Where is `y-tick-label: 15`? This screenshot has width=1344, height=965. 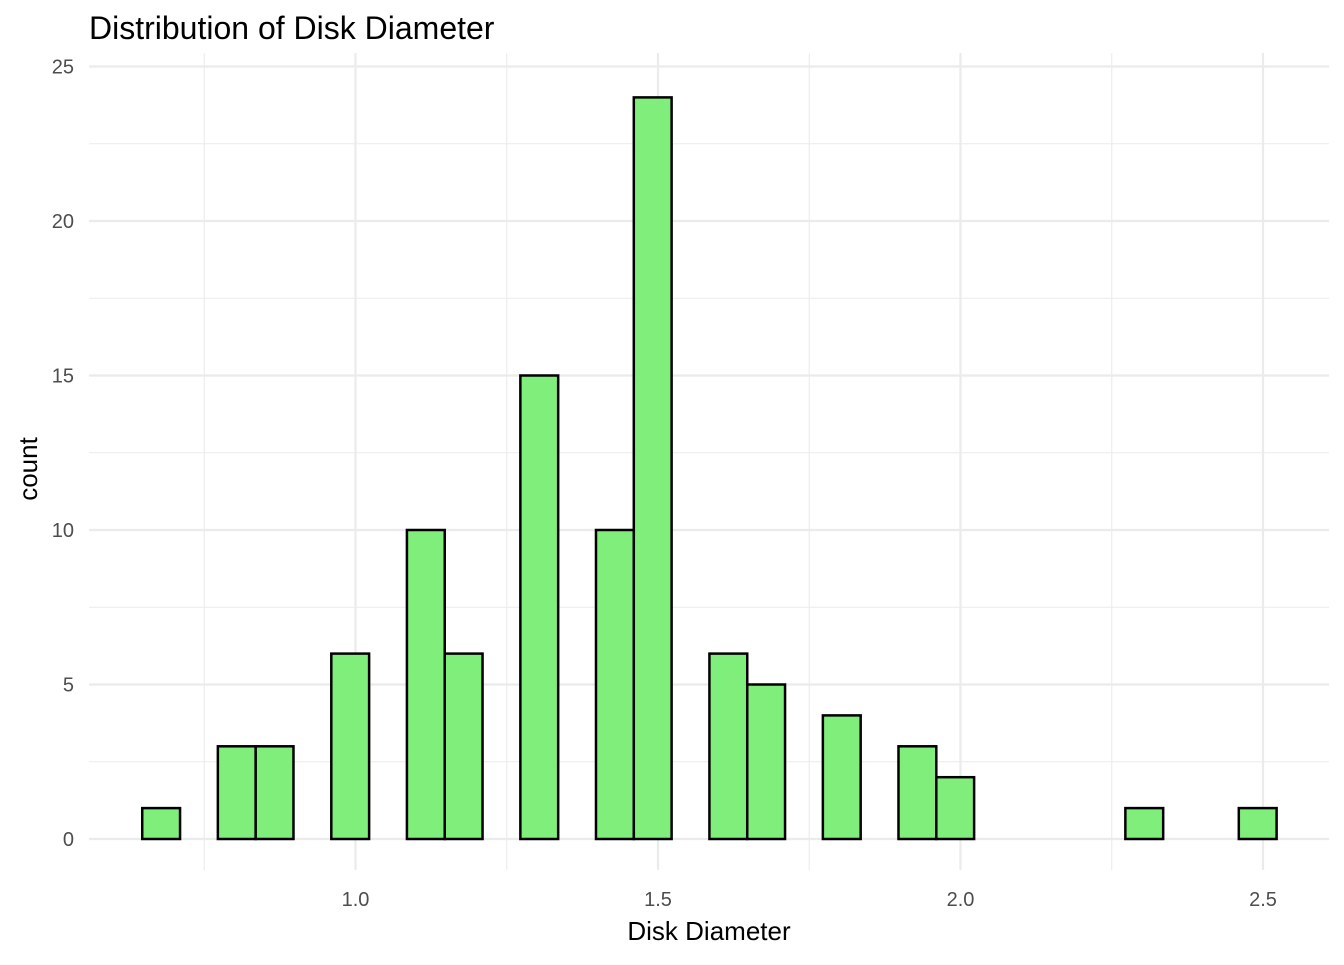 y-tick-label: 15 is located at coordinates (63, 377).